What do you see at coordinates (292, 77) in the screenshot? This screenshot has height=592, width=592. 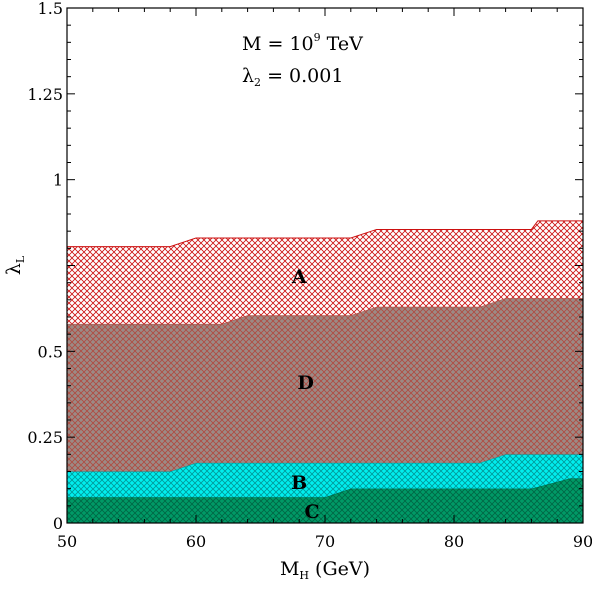 I see `annotation-lambda2: λ2 = 0.001` at bounding box center [292, 77].